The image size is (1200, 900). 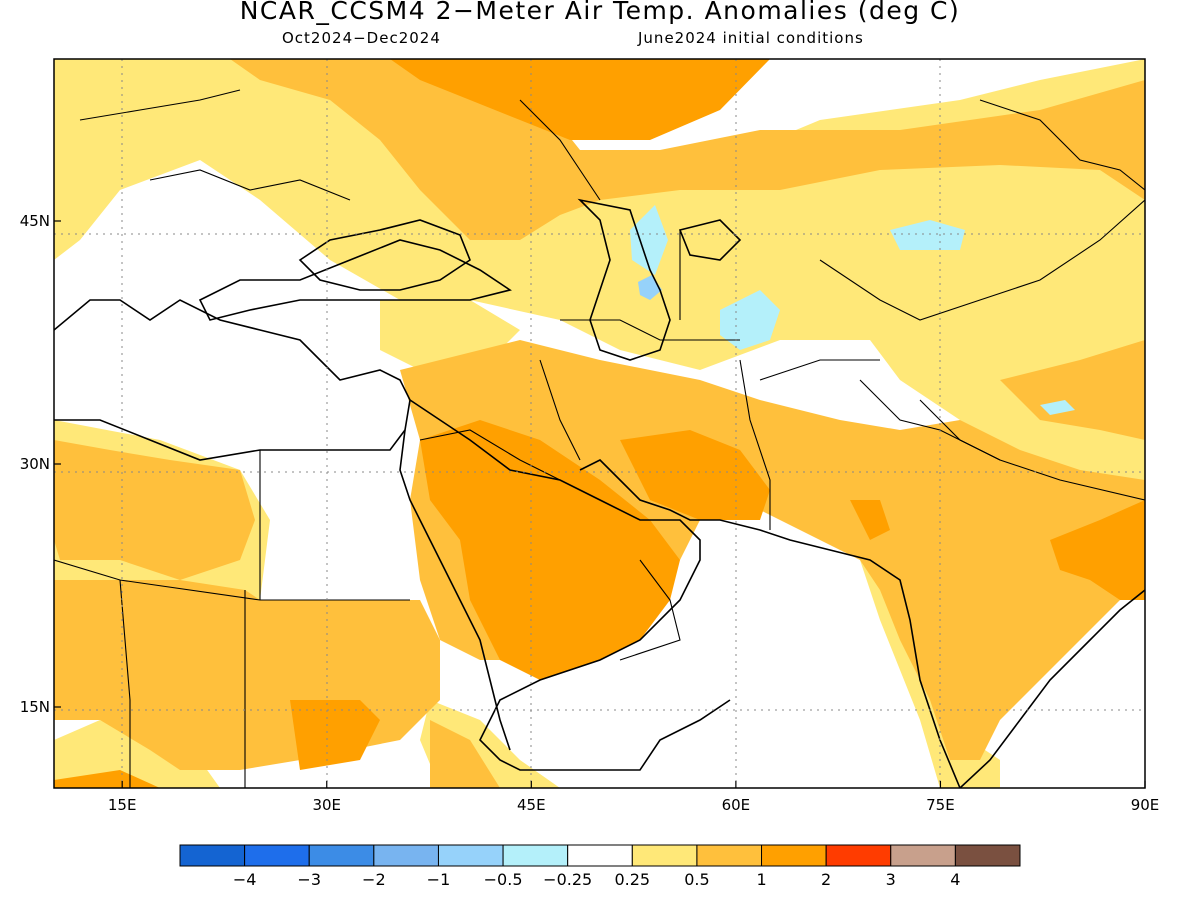 I want to click on x-tick-label: 75E, so click(x=940, y=805).